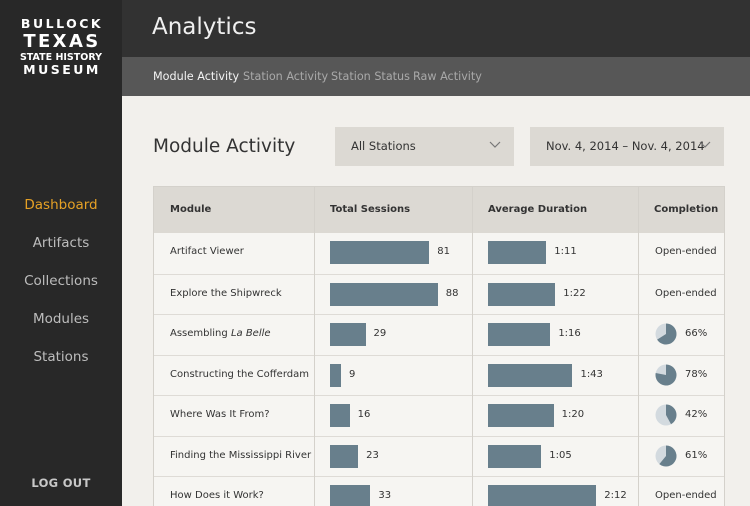 The image size is (750, 506). What do you see at coordinates (61, 205) in the screenshot?
I see `sidebar-item-dashboard: Dashboard` at bounding box center [61, 205].